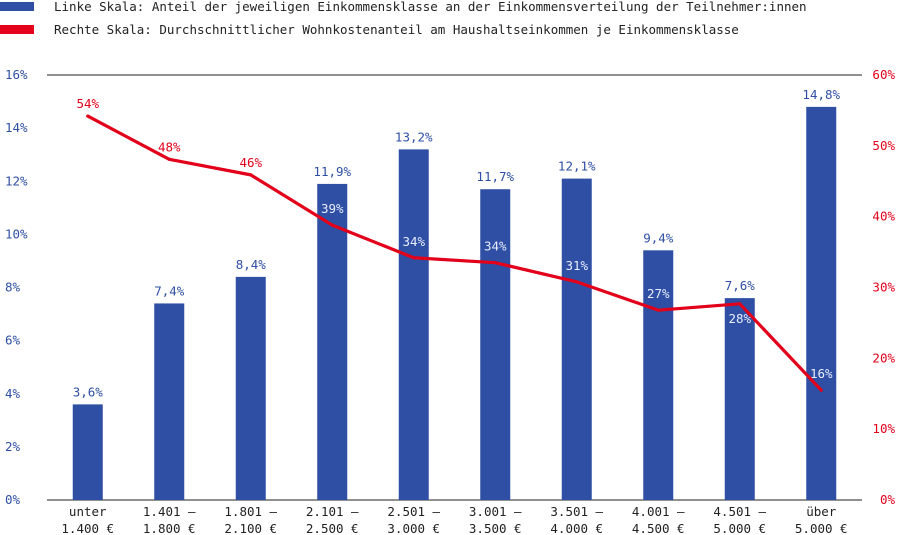 The width and height of the screenshot is (900, 535). Describe the element at coordinates (332, 171) in the screenshot. I see `bar-value-label: 11,9%` at that location.